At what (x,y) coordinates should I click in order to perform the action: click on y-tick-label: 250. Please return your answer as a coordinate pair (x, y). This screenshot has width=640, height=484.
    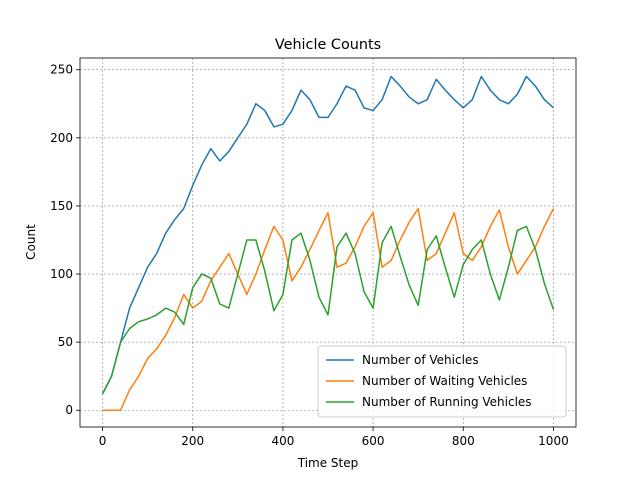
    Looking at the image, I should click on (61, 70).